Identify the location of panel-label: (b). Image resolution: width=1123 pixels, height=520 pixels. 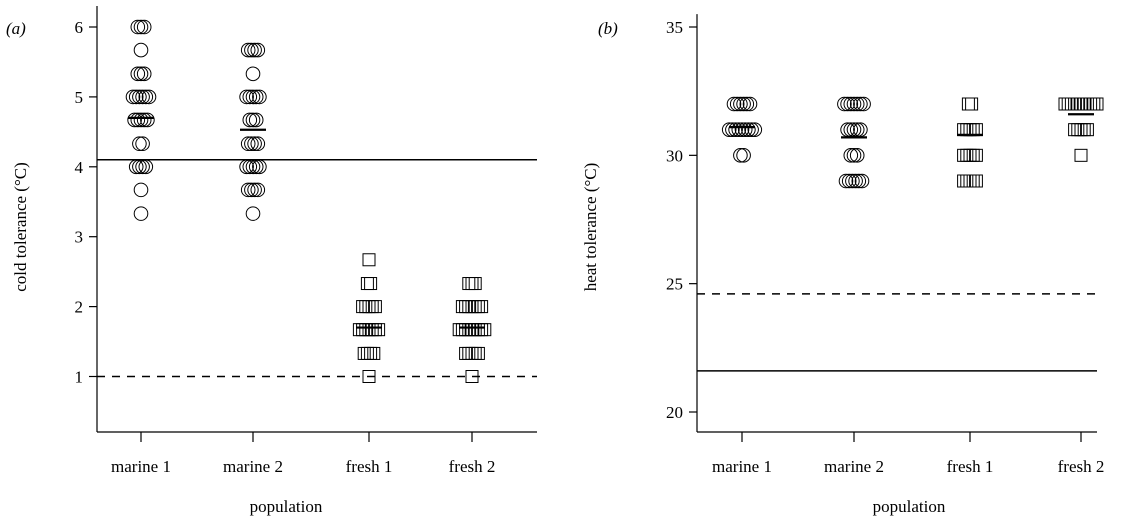
(608, 28).